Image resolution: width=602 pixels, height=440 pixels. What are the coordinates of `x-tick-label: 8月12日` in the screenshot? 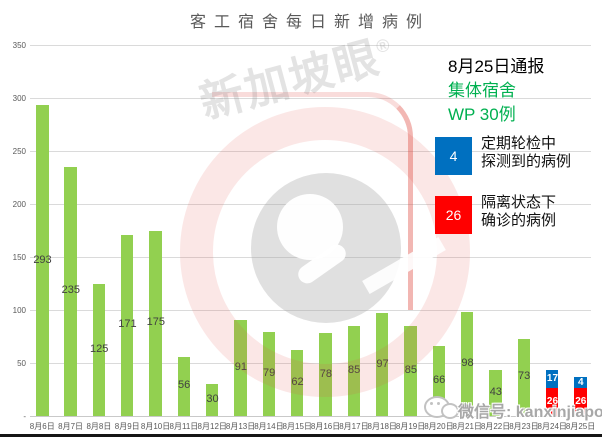 It's located at (212, 426).